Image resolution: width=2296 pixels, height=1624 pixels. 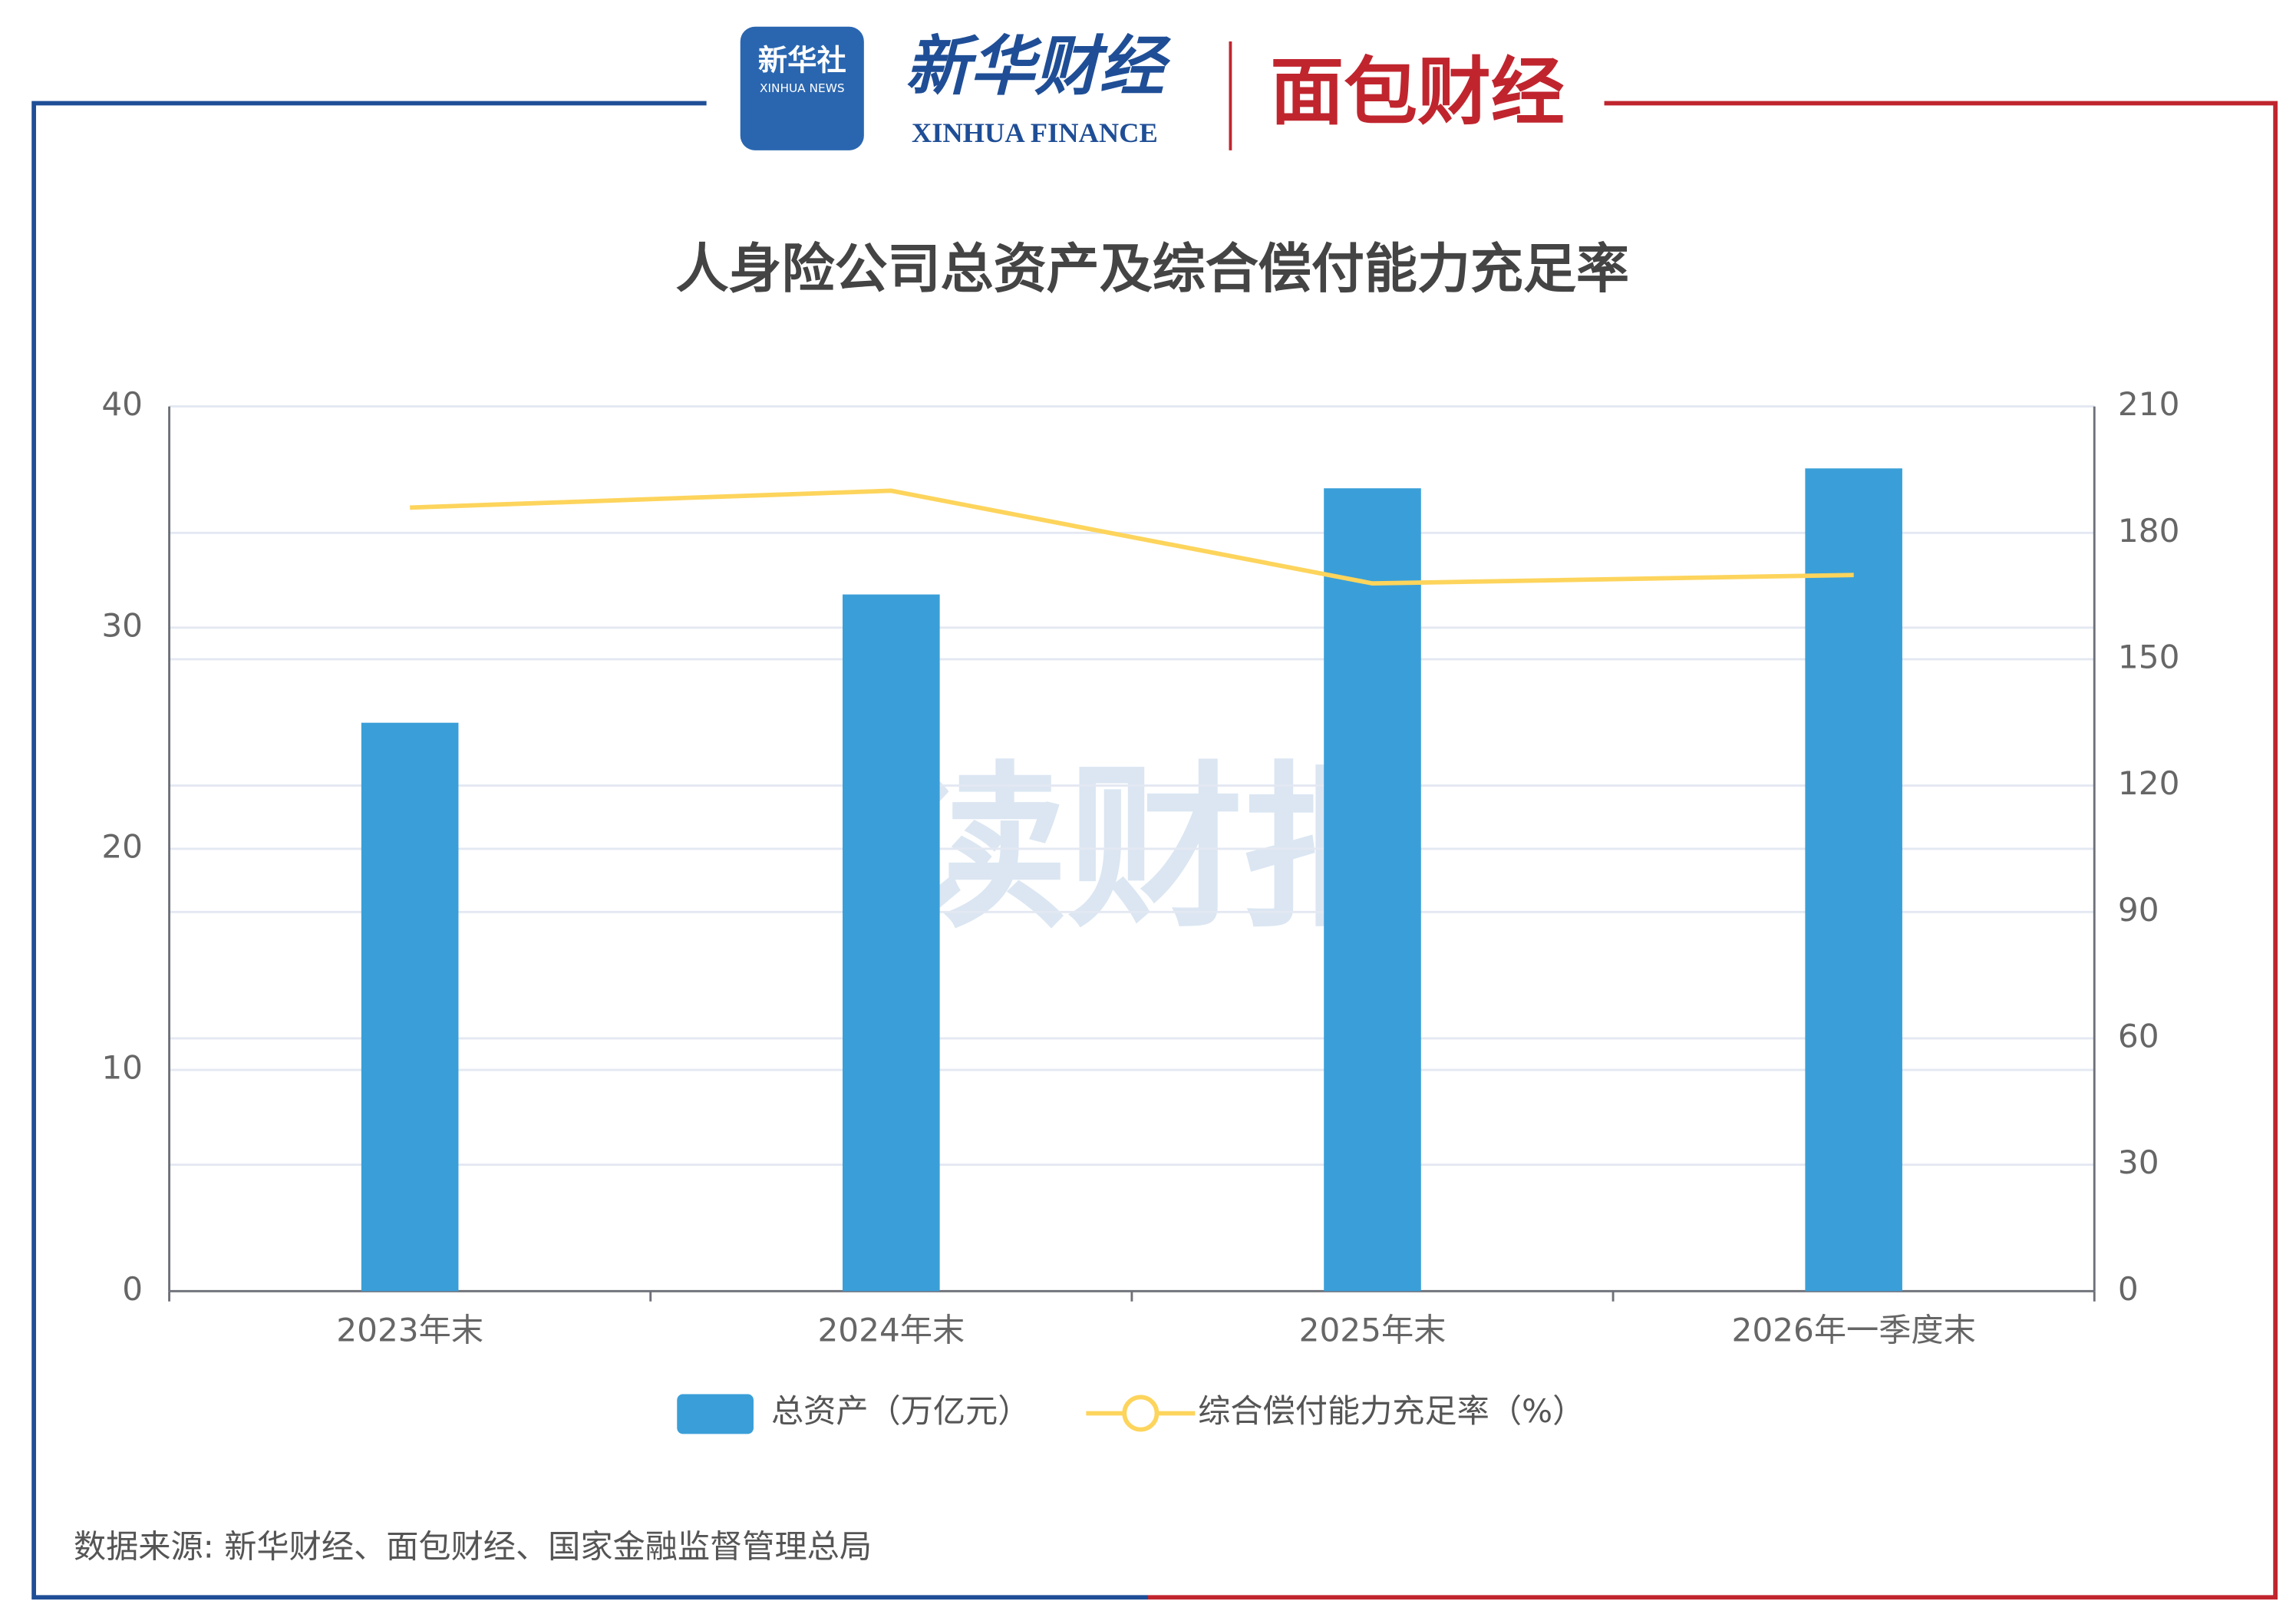 What do you see at coordinates (1132, 537) in the screenshot?
I see `line` at bounding box center [1132, 537].